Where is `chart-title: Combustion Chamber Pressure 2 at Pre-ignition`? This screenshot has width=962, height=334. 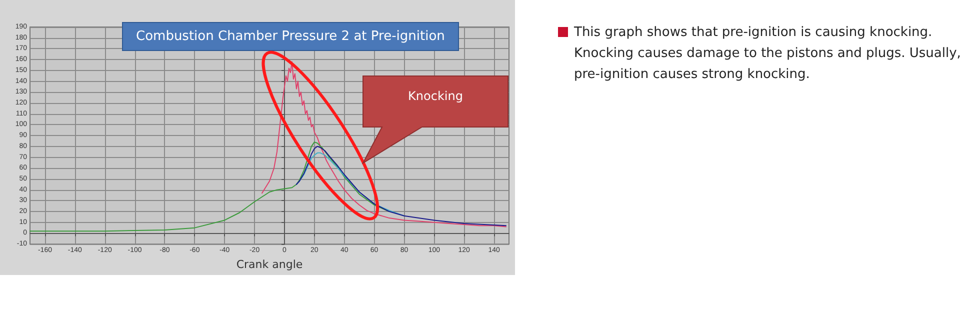
chart-title: Combustion Chamber Pressure 2 at Pre-ignition is located at coordinates (290, 36).